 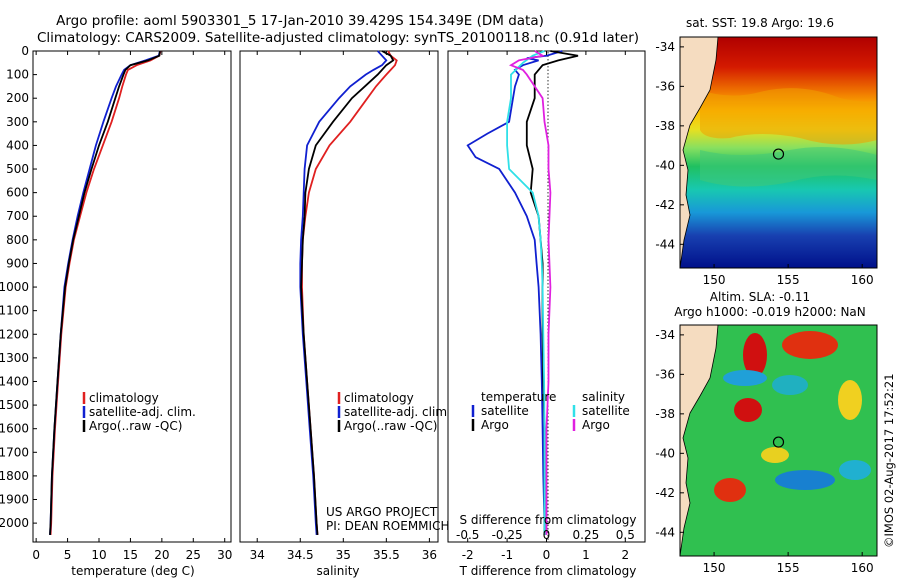 What do you see at coordinates (14, 287) in the screenshot?
I see `y-tick-label: 1000` at bounding box center [14, 287].